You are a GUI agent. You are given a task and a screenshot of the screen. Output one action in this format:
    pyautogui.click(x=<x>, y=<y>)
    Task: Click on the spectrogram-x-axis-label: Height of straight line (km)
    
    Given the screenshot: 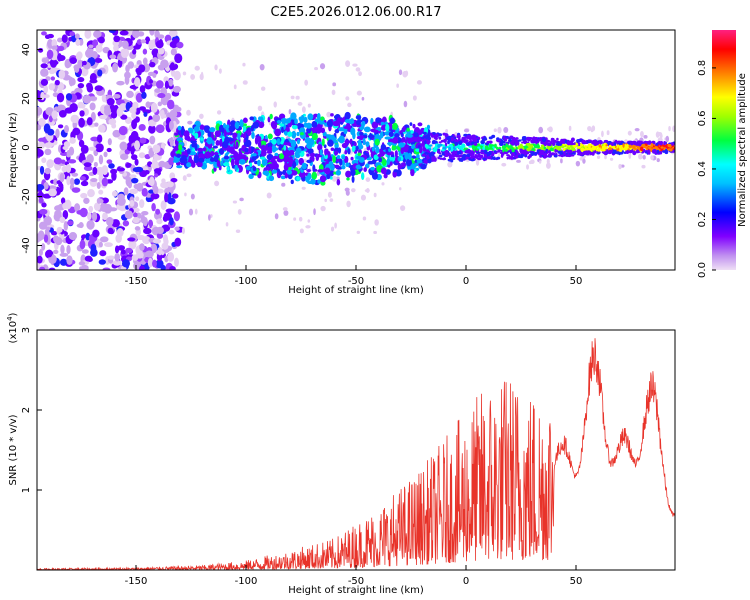 What is the action you would take?
    pyautogui.click(x=356, y=290)
    